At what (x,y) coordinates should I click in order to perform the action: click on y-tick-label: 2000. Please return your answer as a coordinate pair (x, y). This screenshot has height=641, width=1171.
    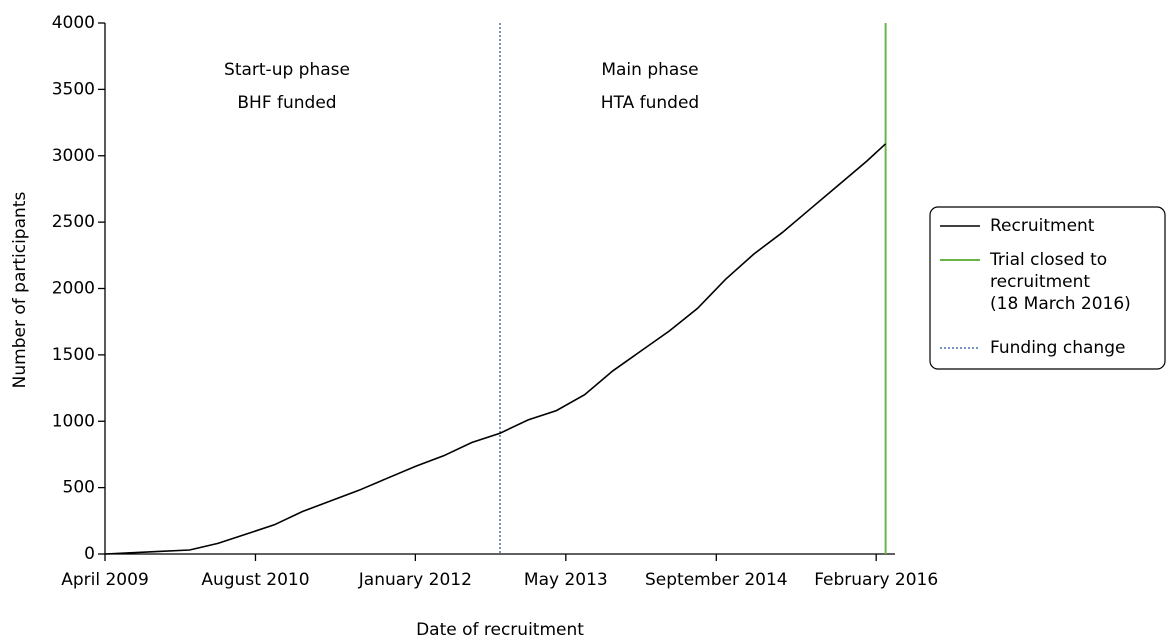
    Looking at the image, I should click on (73, 289).